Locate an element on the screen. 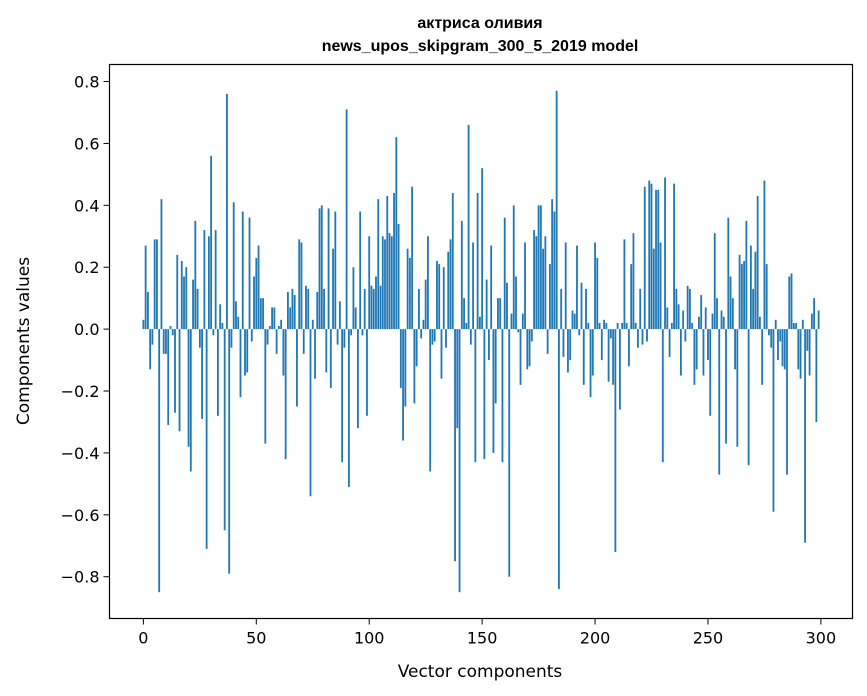 This screenshot has height=696, width=867. y-tick-label: −0.8 is located at coordinates (80, 577).